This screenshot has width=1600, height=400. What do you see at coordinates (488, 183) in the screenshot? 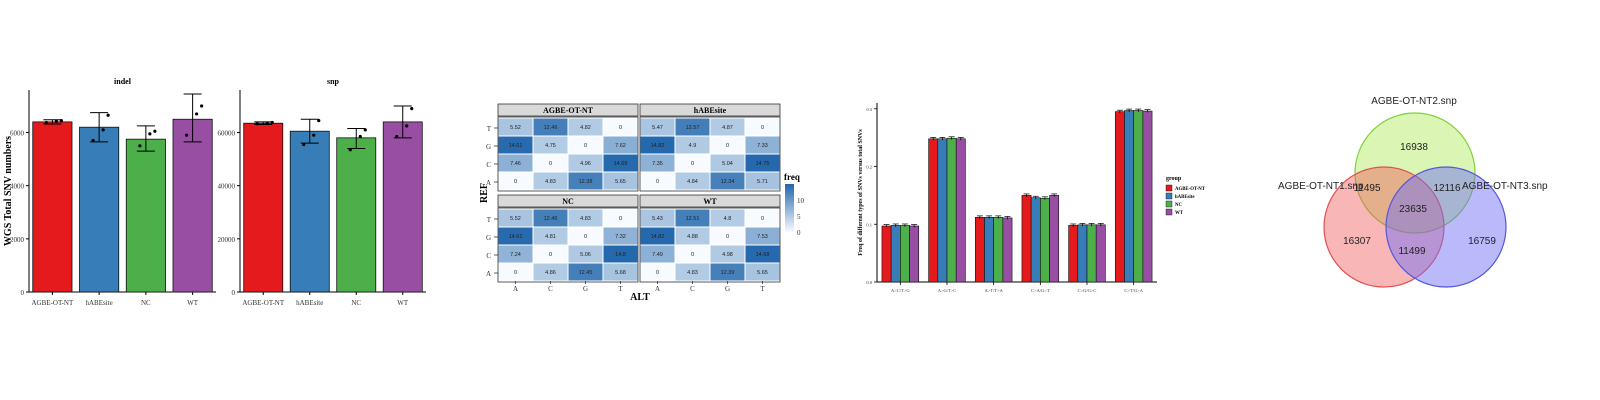
I see `y-tick-label: A` at bounding box center [488, 183].